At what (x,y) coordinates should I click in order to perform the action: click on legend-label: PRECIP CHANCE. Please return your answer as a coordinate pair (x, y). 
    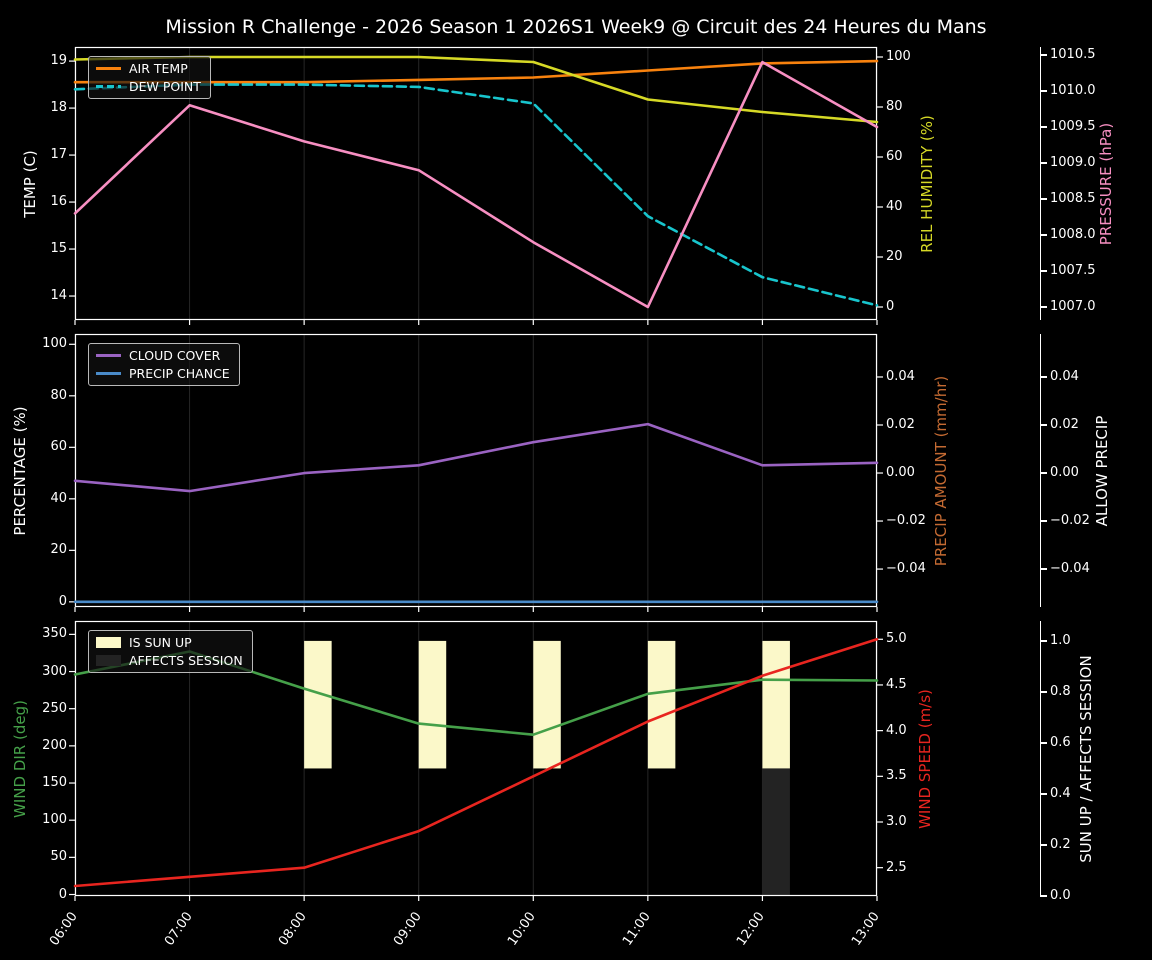
    Looking at the image, I should click on (179, 373).